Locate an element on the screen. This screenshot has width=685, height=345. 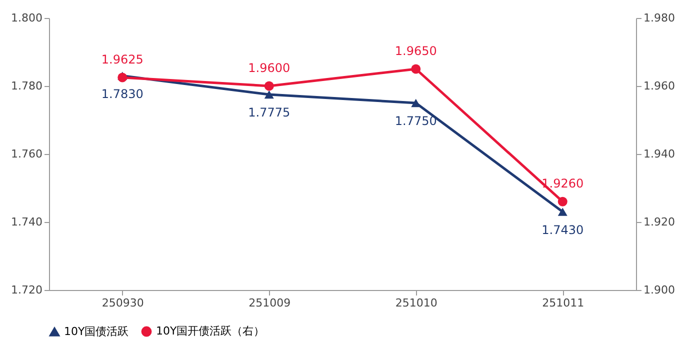
data-label: 1.7430 is located at coordinates (563, 229).